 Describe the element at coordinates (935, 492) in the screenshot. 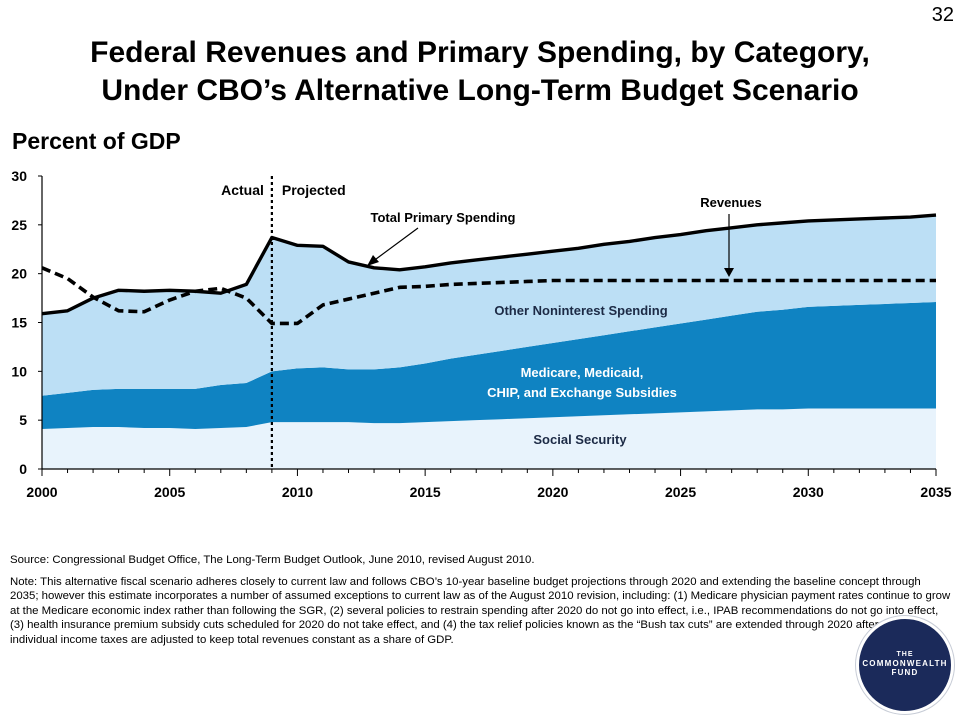

I see `x-tick-label: 2035` at that location.